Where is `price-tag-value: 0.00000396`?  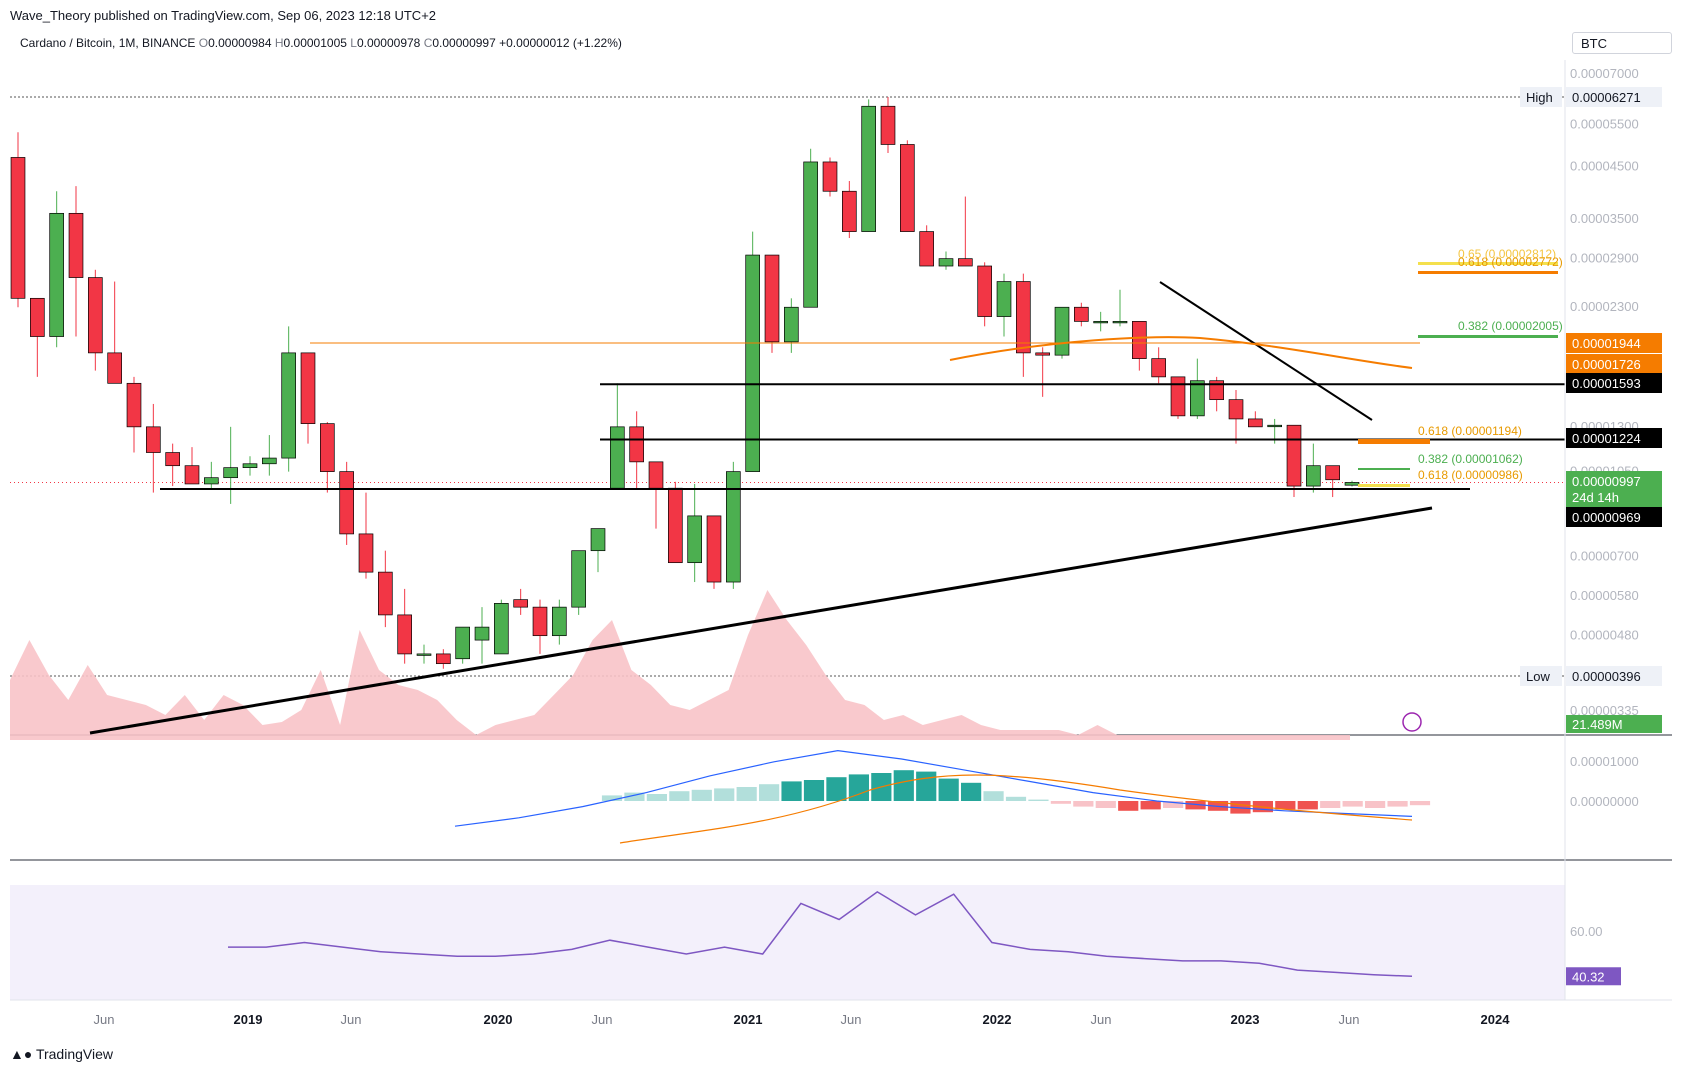 price-tag-value: 0.00000396 is located at coordinates (1606, 676).